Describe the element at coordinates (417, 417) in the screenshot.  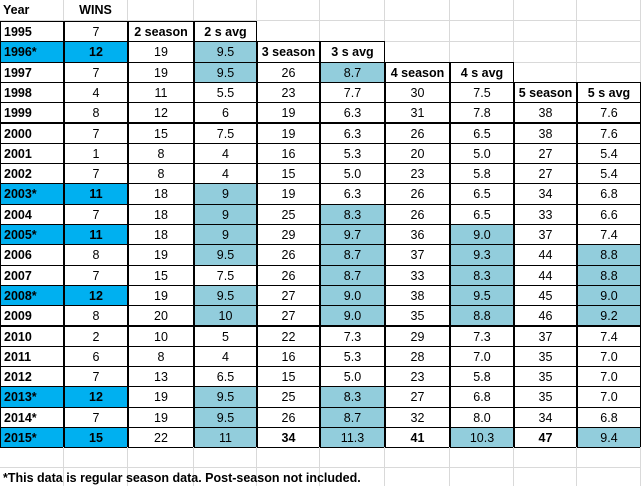
I see `table-cell: 32` at that location.